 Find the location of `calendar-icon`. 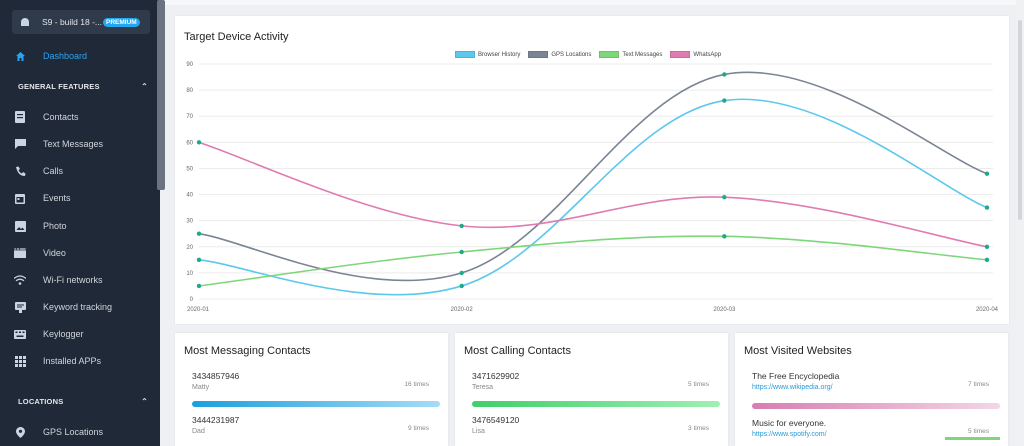

calendar-icon is located at coordinates (20, 198).